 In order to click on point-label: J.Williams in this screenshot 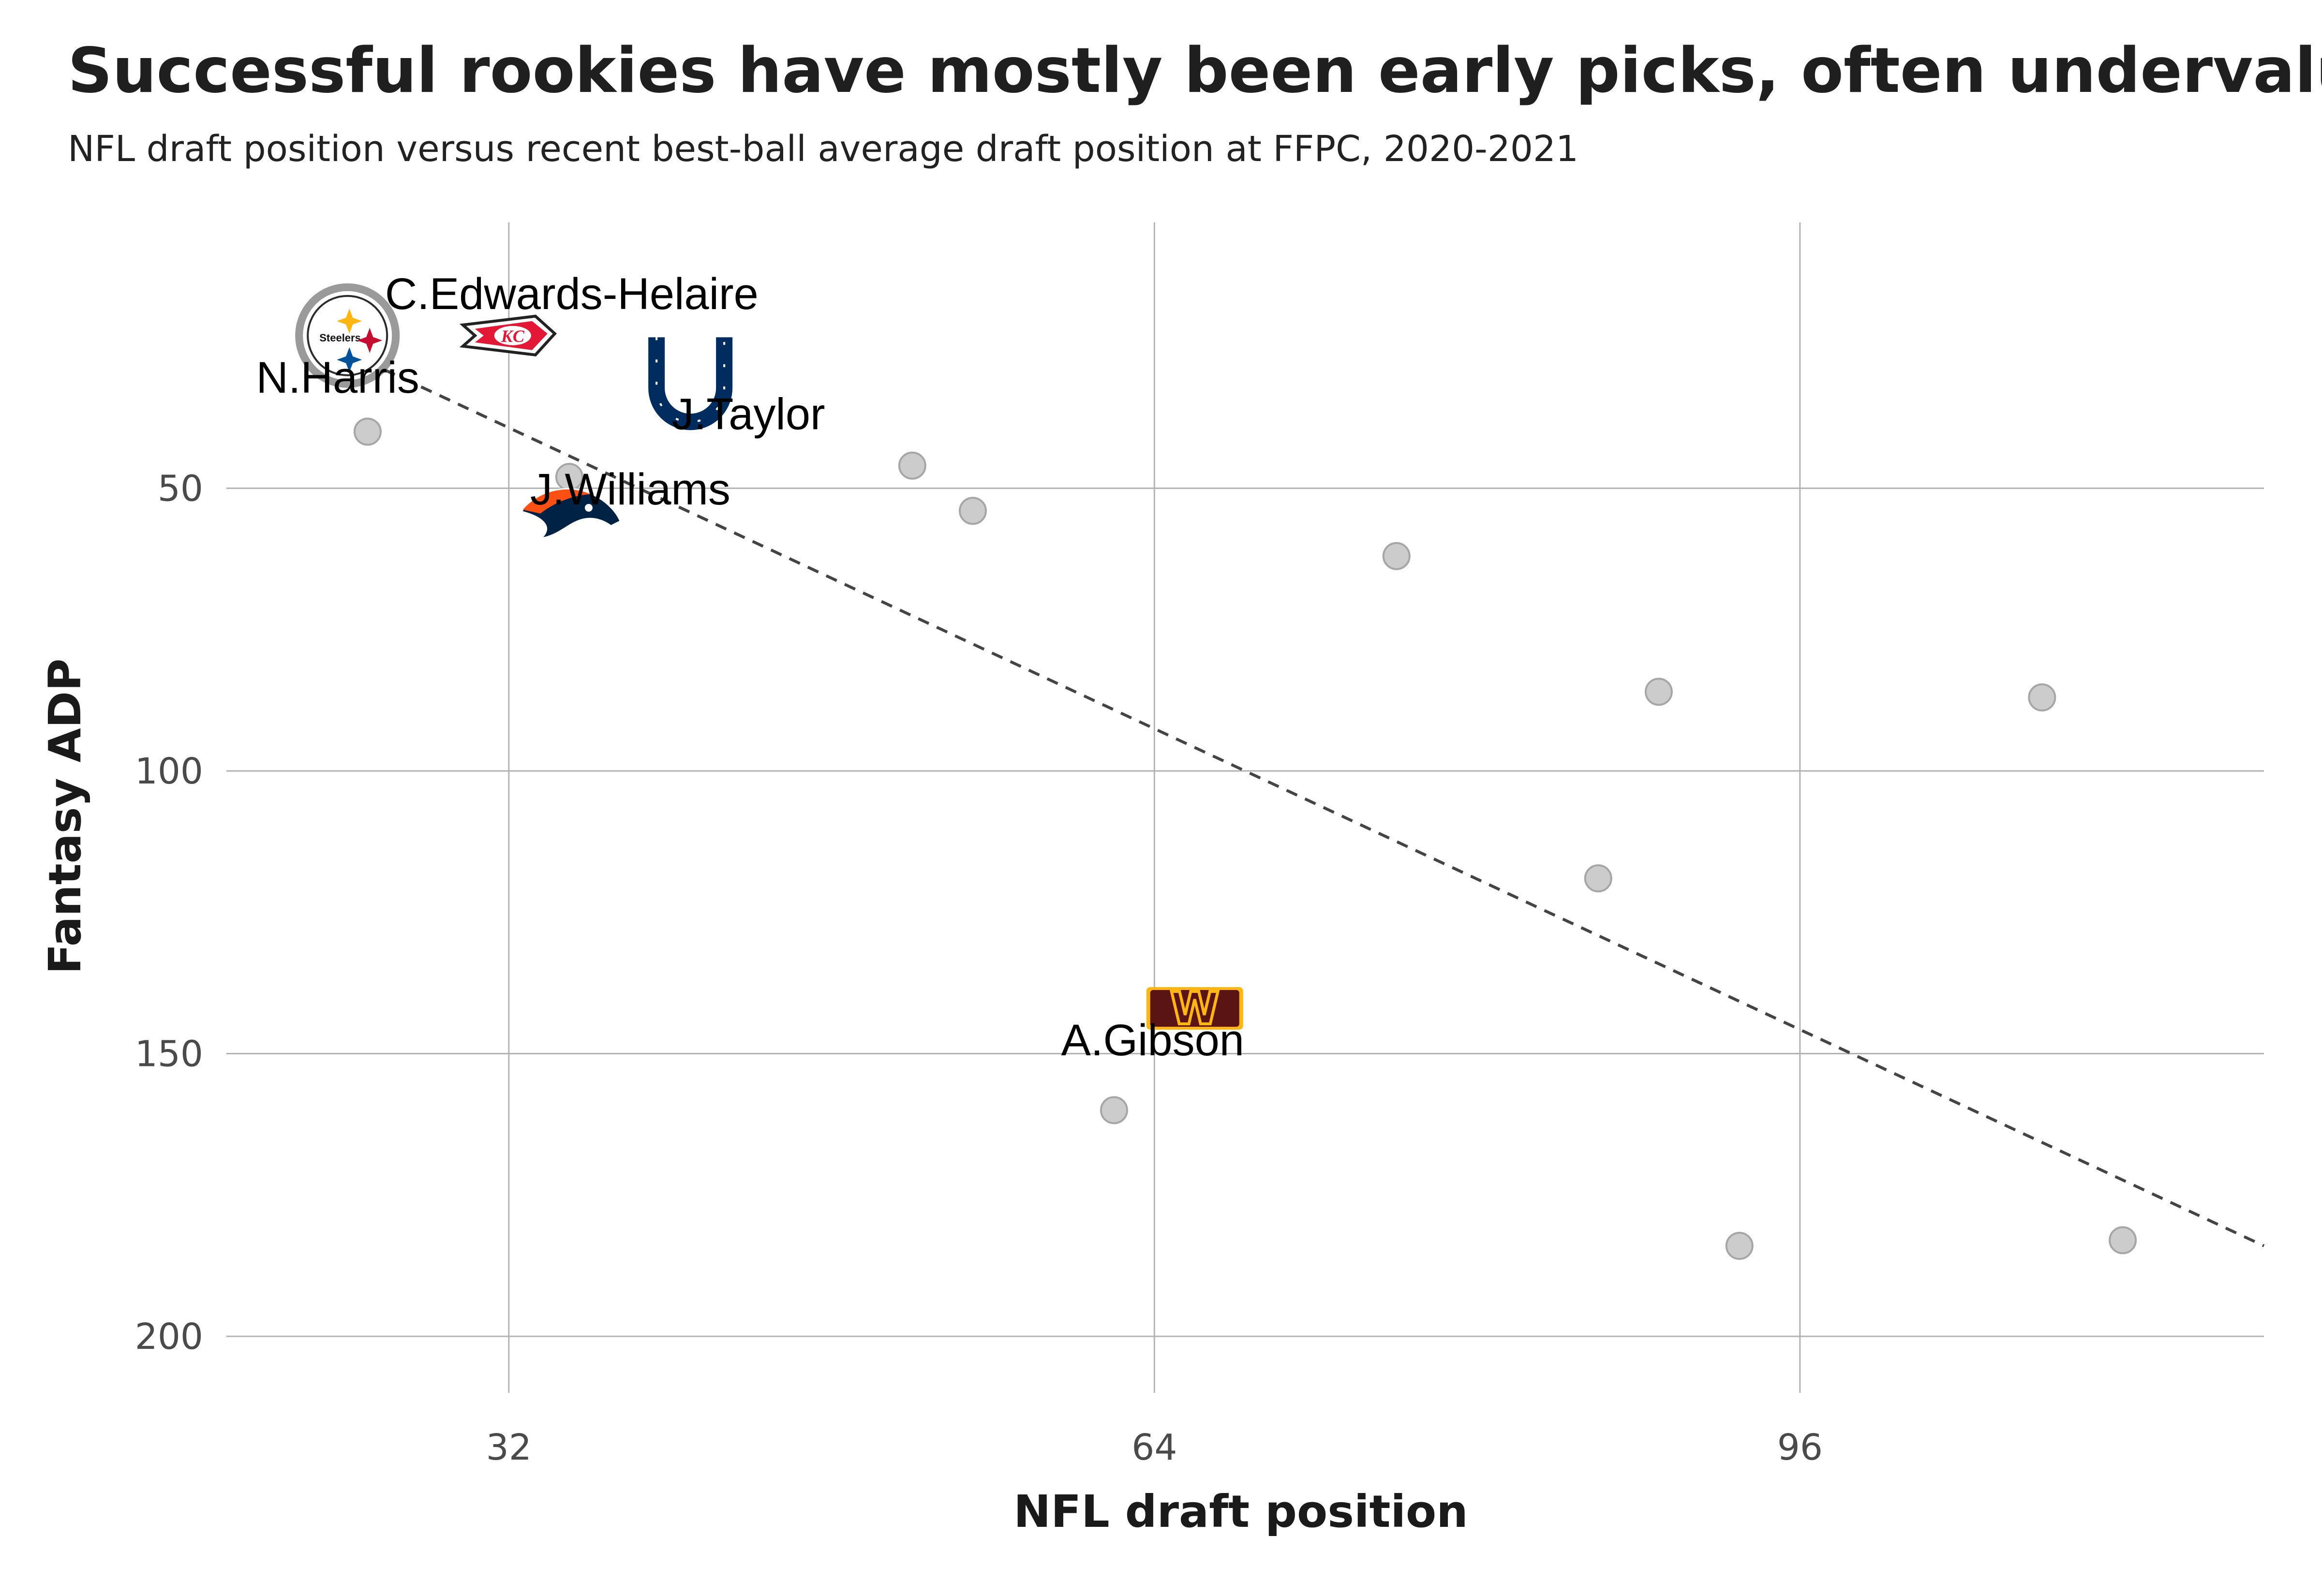, I will do `click(630, 489)`.